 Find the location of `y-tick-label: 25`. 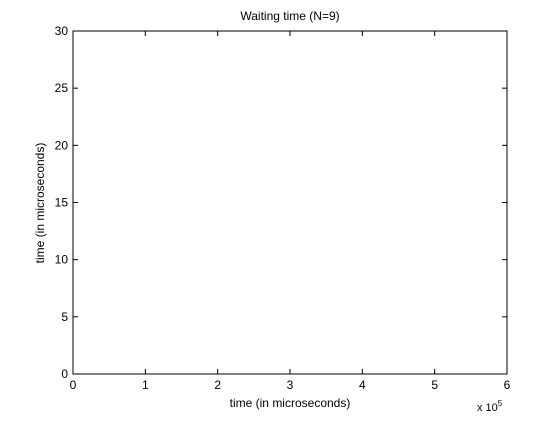

y-tick-label: 25 is located at coordinates (62, 88).